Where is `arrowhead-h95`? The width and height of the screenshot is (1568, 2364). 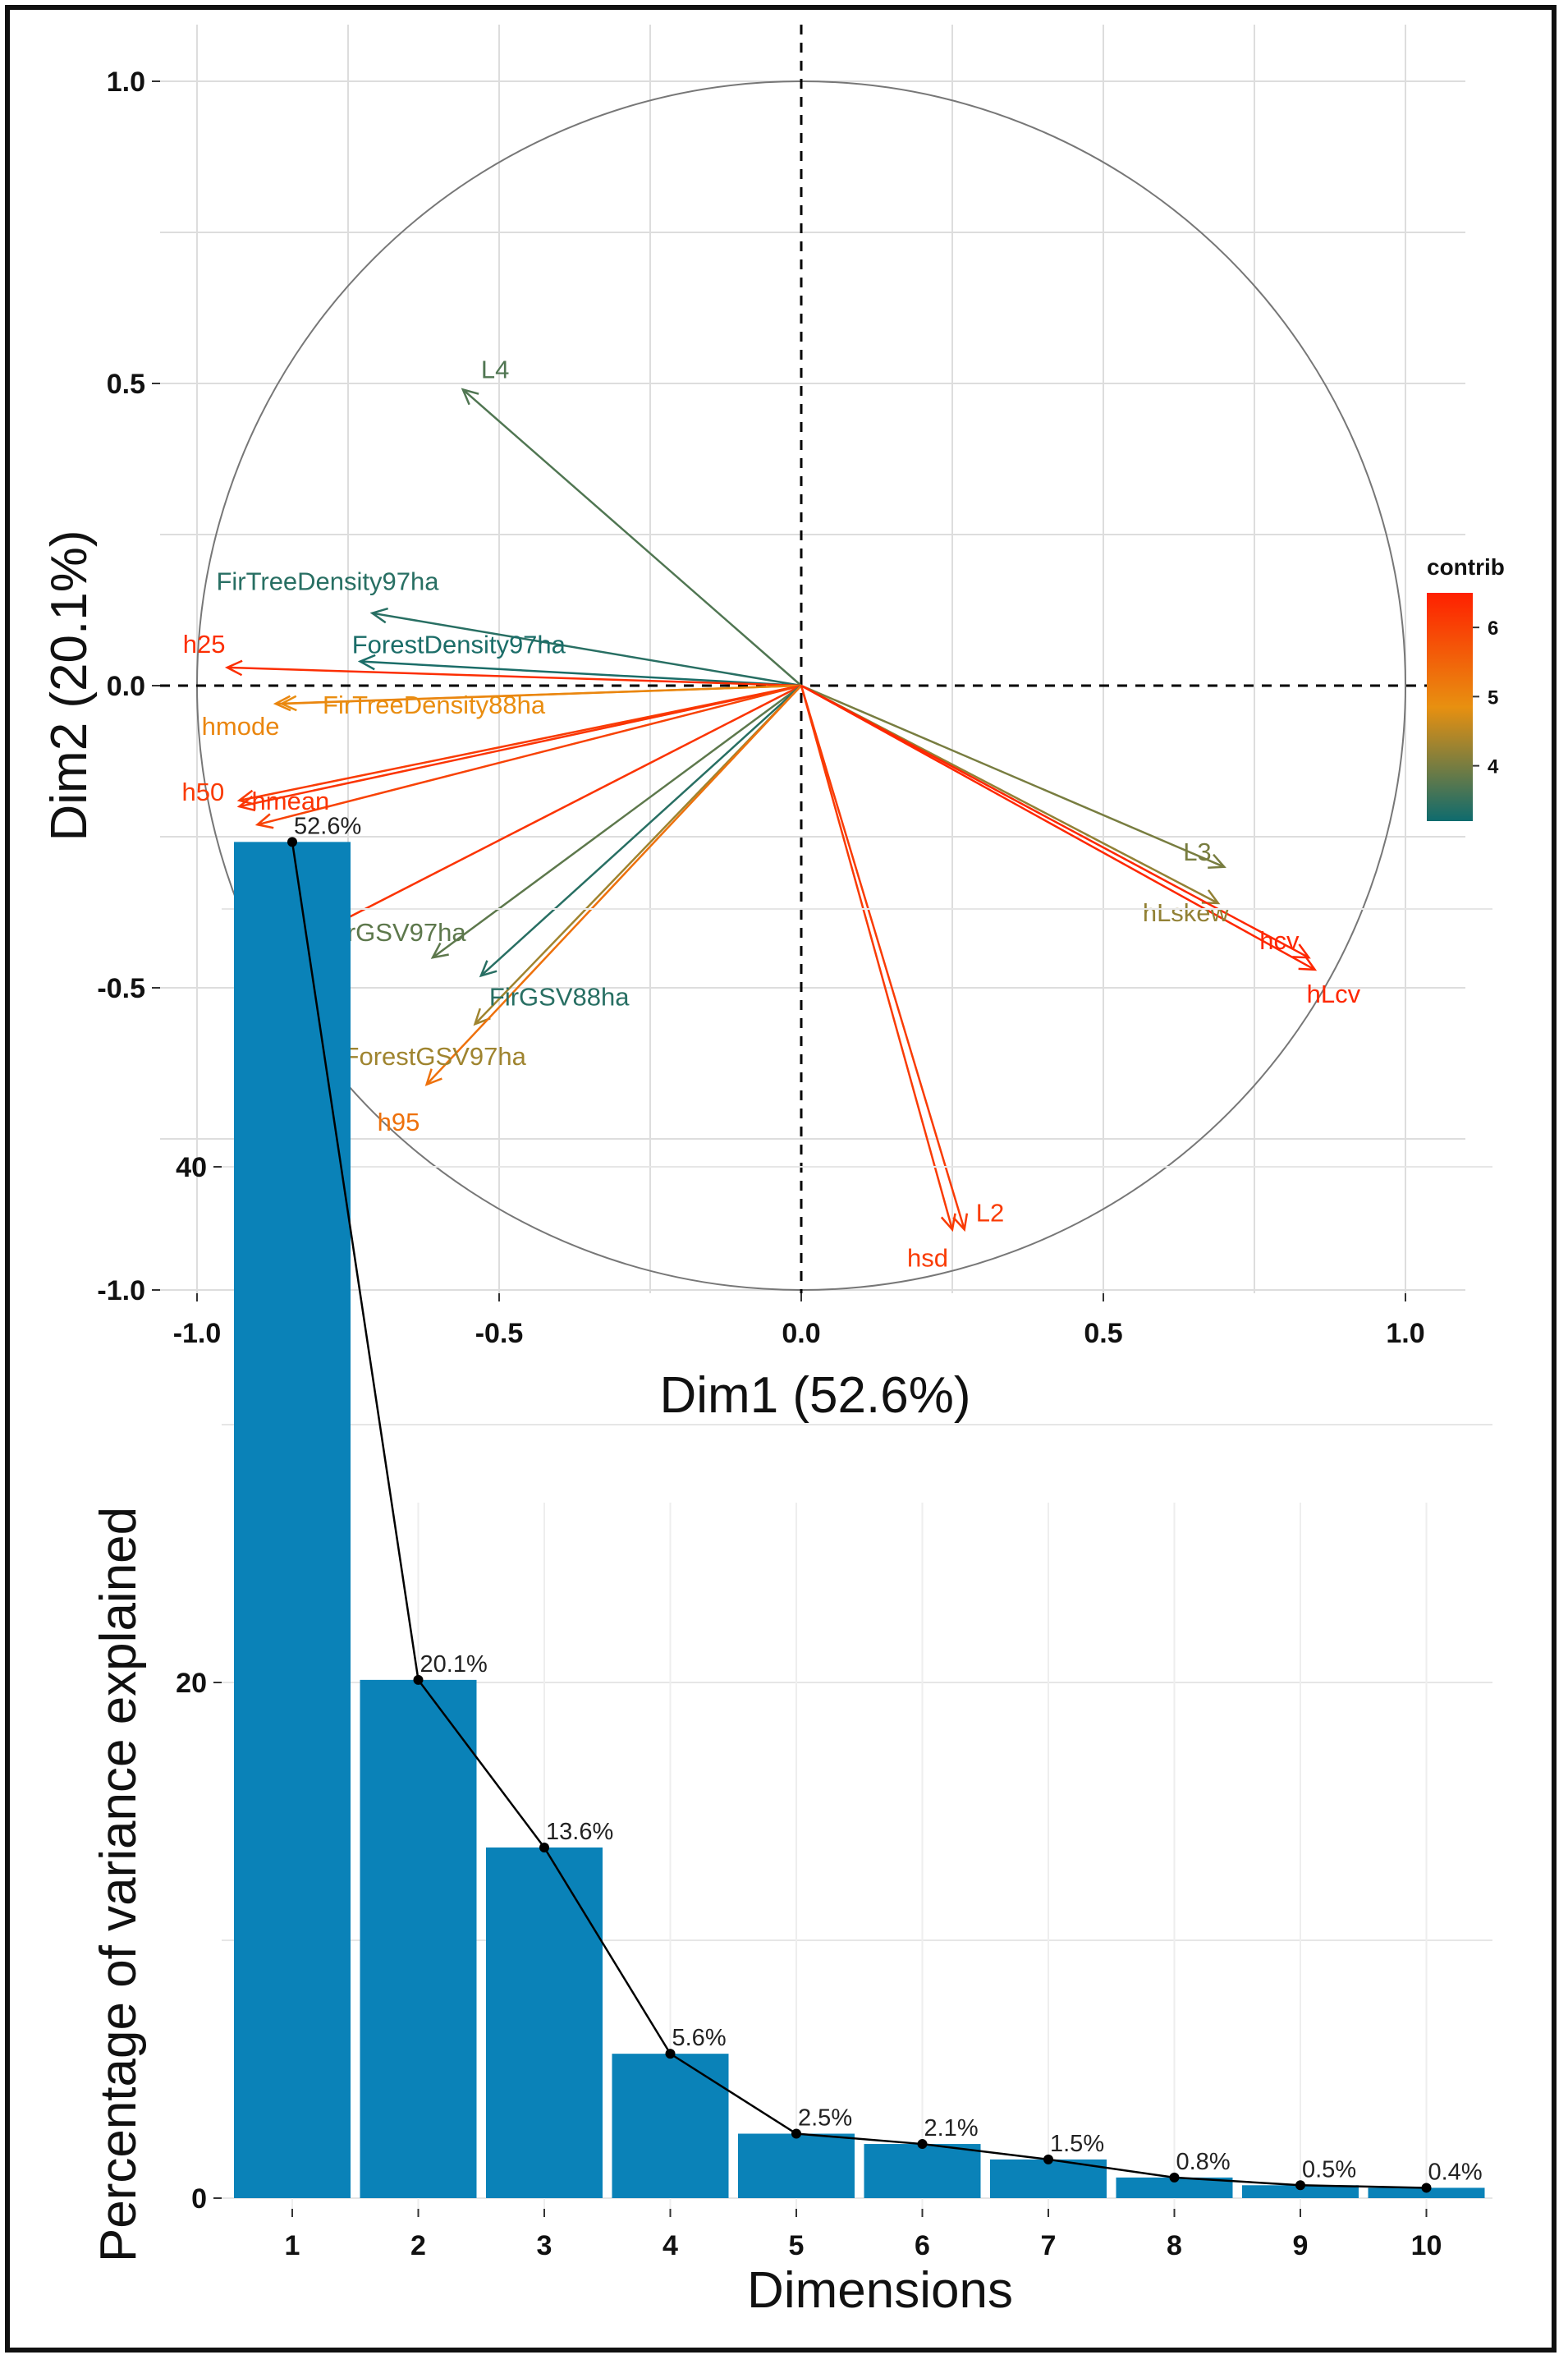 arrowhead-h95 is located at coordinates (433, 1077).